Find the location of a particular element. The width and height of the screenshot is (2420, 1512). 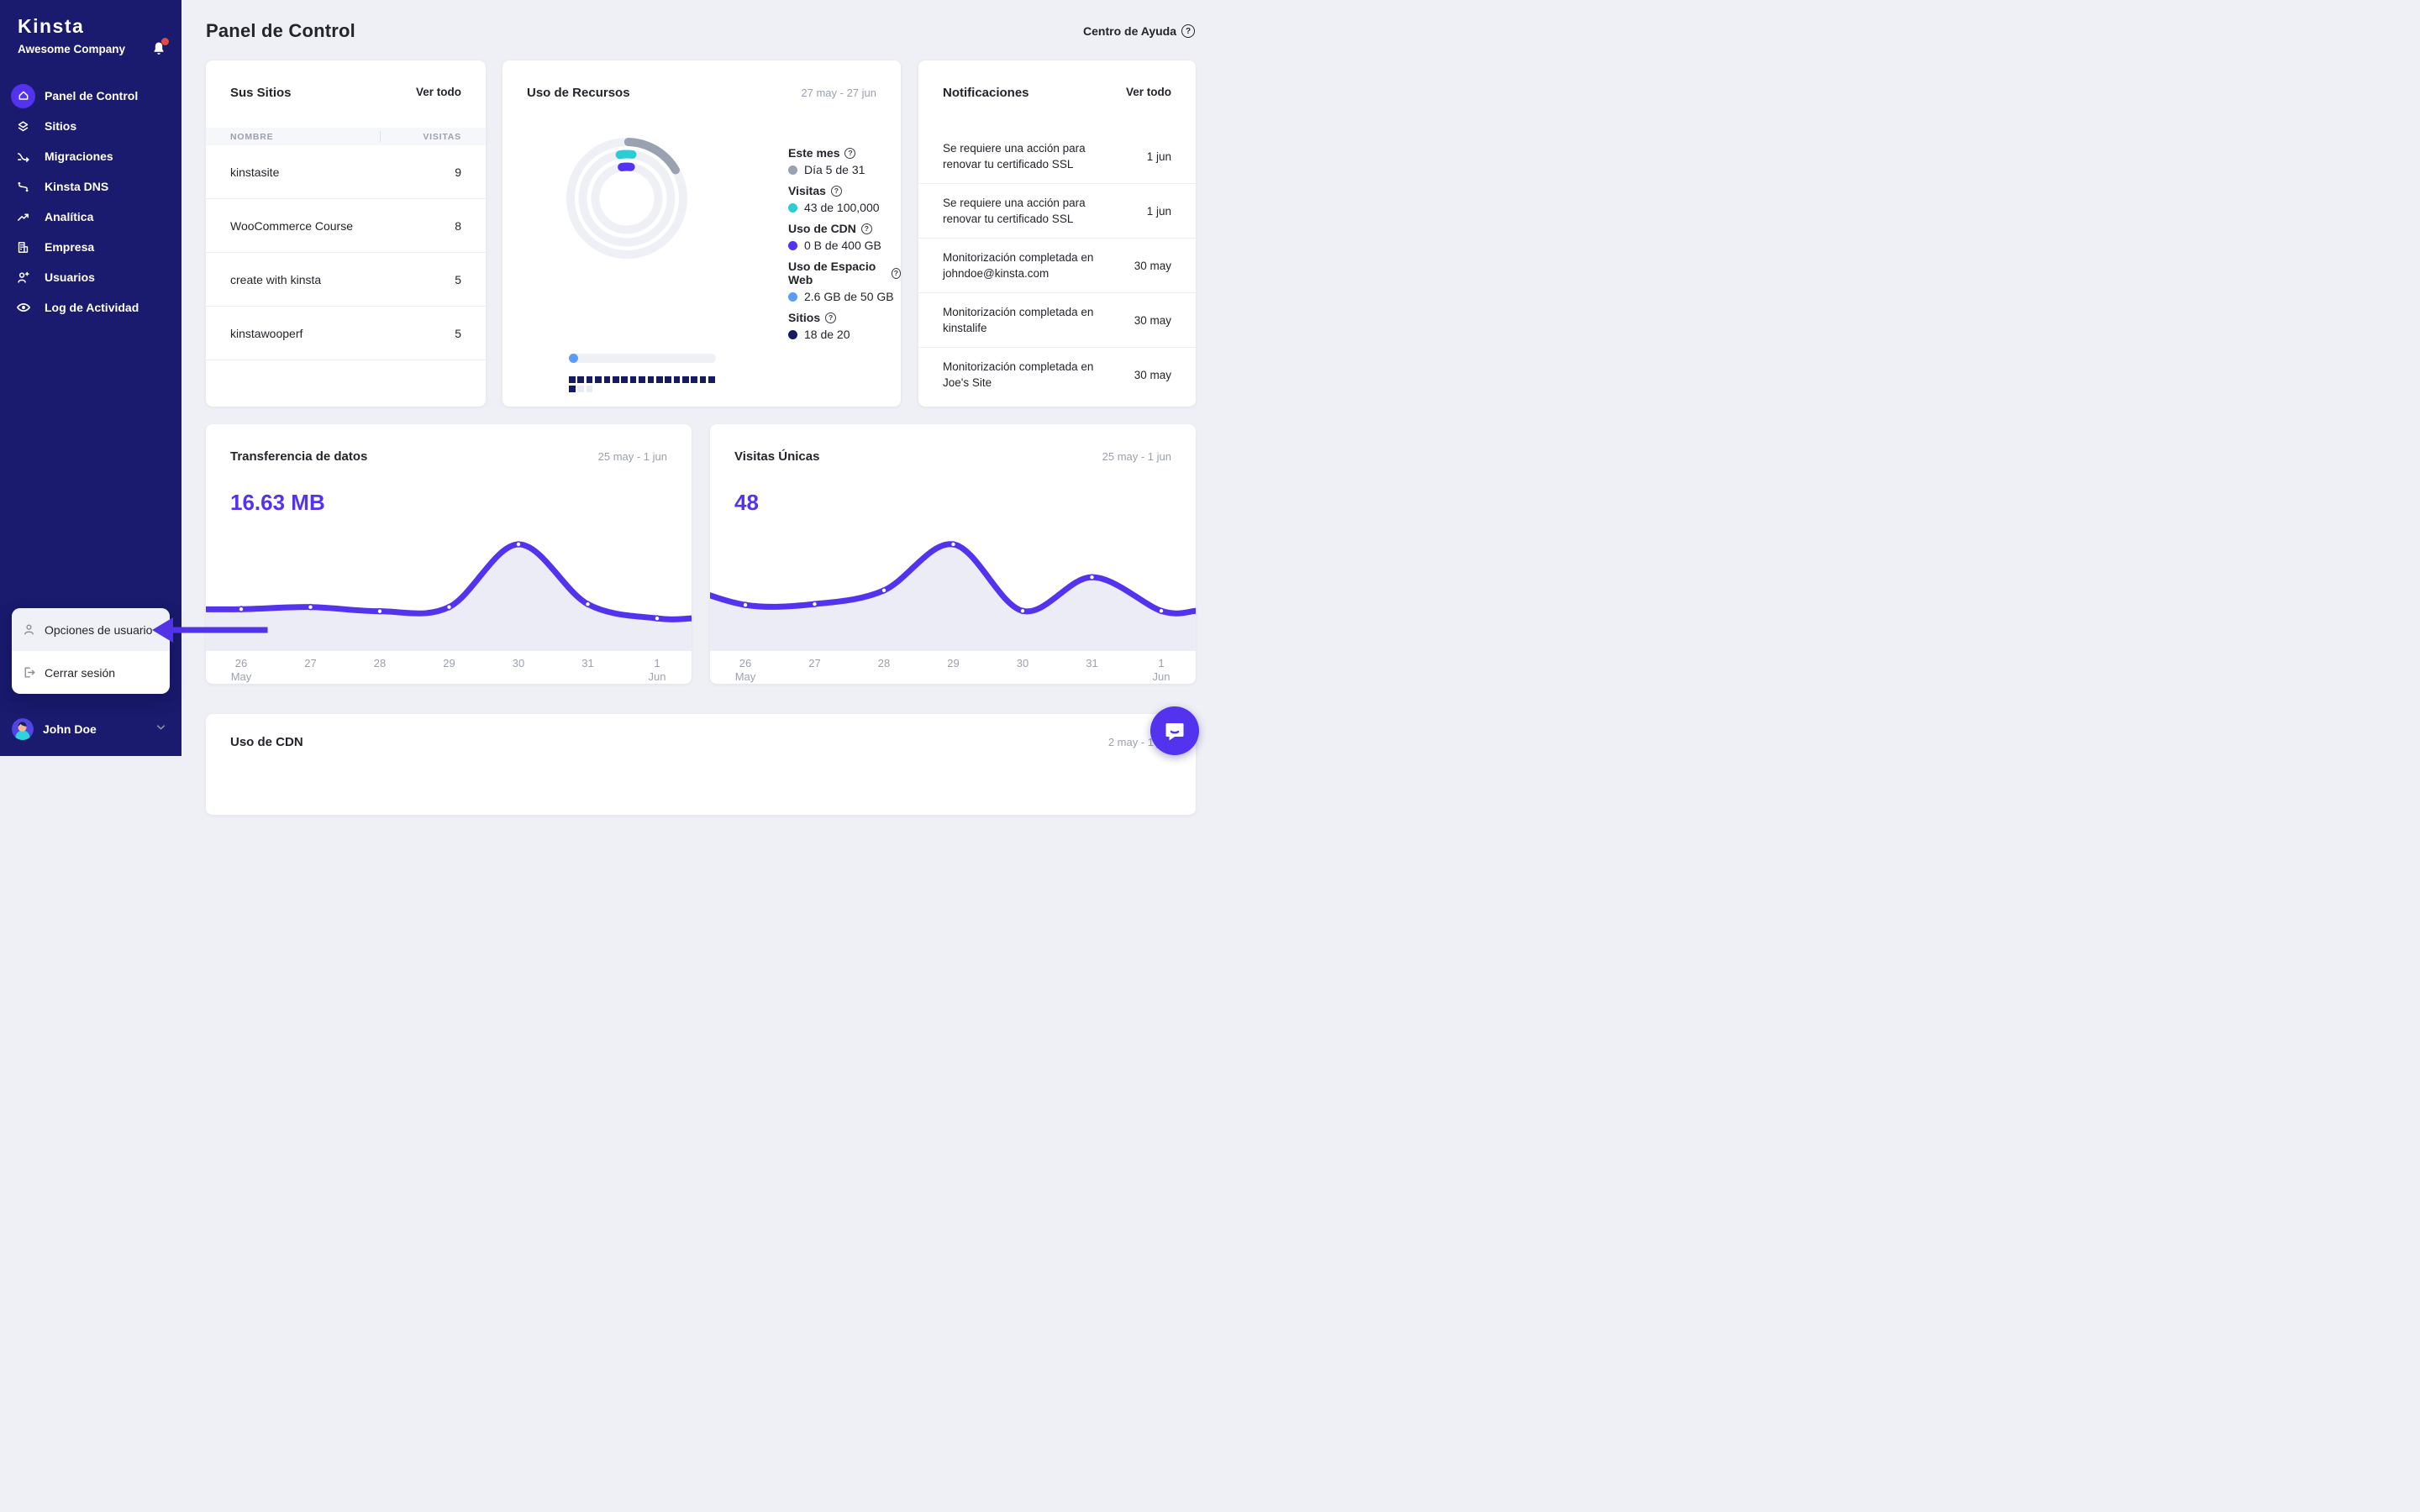

notifications-view-all-link: Ver todo is located at coordinates (1148, 92).